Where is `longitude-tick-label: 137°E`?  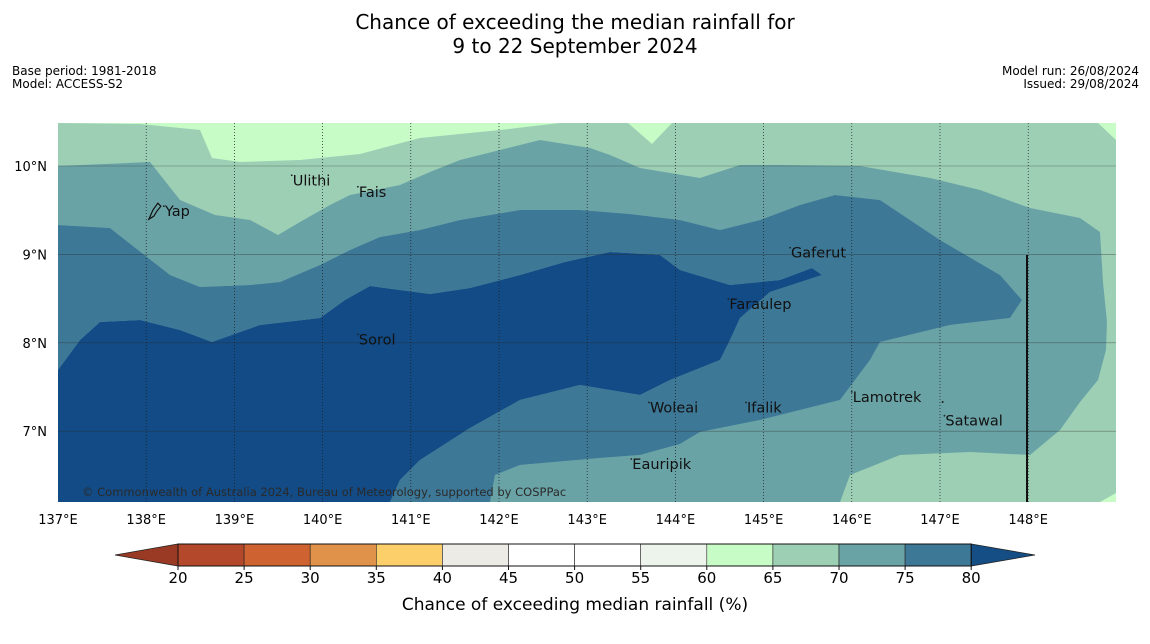 longitude-tick-label: 137°E is located at coordinates (58, 520).